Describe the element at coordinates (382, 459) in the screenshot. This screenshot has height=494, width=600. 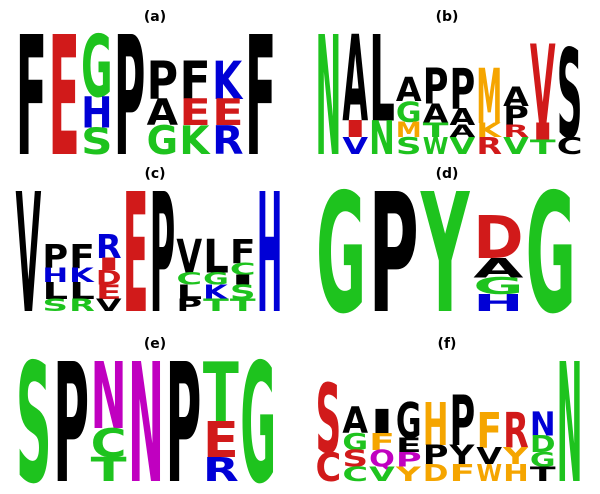
I see `logo-letter: Q` at that location.